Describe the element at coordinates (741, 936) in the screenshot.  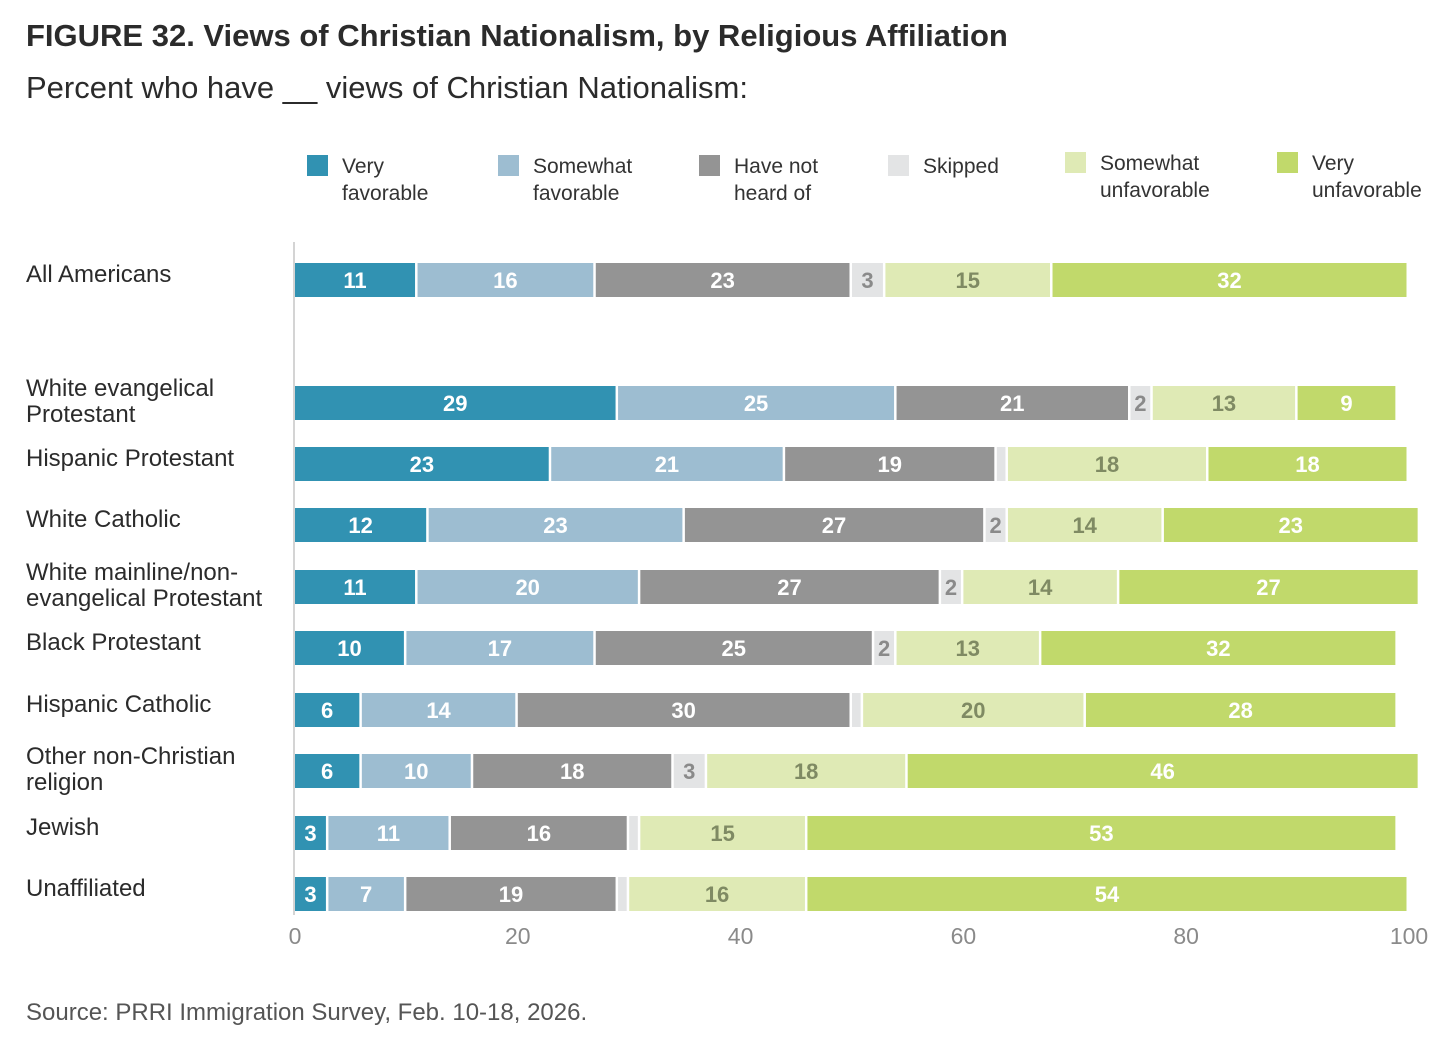
I see `x-tick-label: 40` at that location.